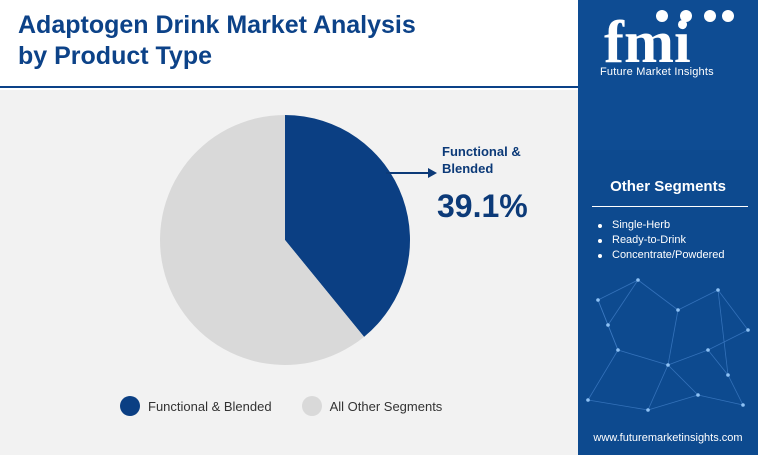 The height and width of the screenshot is (455, 758). I want to click on website-url: www.futuremarketinsights.com, so click(668, 438).